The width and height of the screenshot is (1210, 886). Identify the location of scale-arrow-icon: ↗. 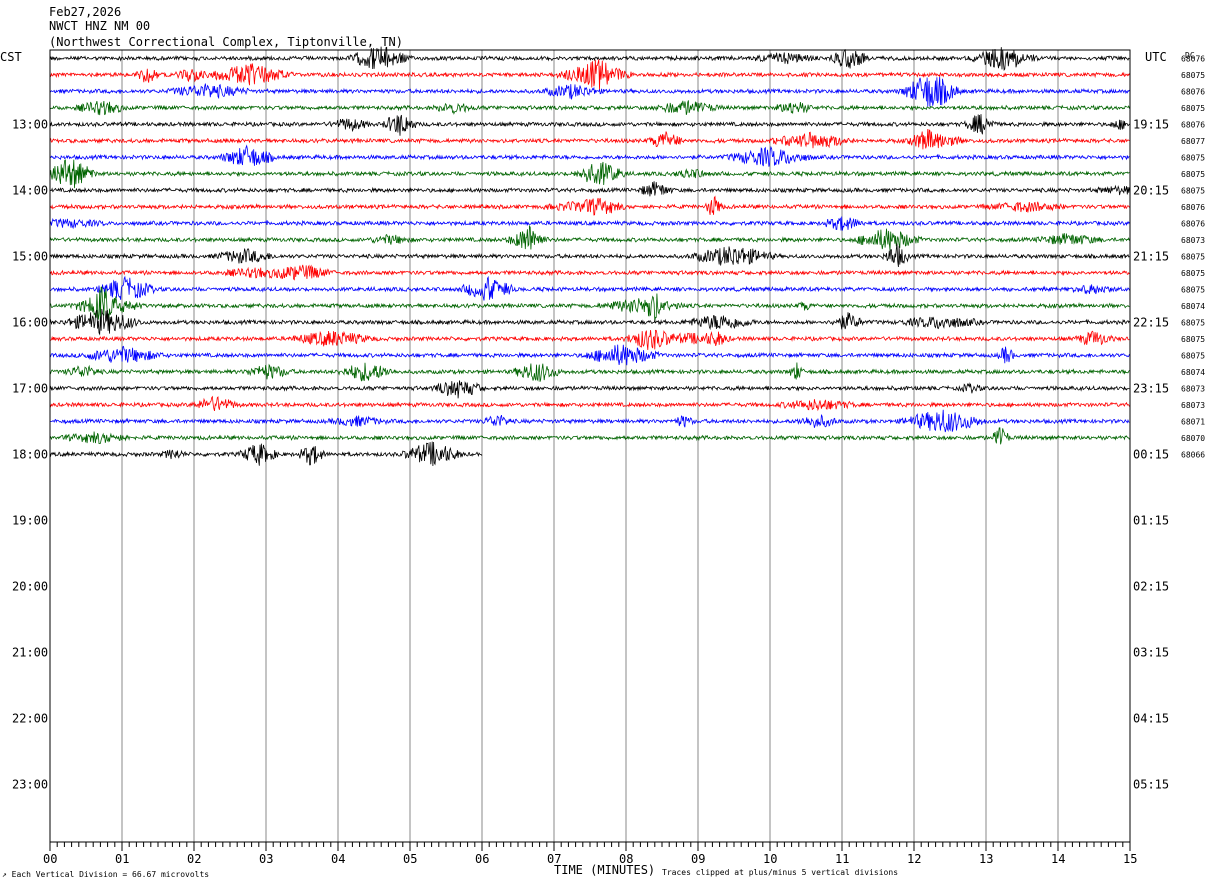
(7, 874).